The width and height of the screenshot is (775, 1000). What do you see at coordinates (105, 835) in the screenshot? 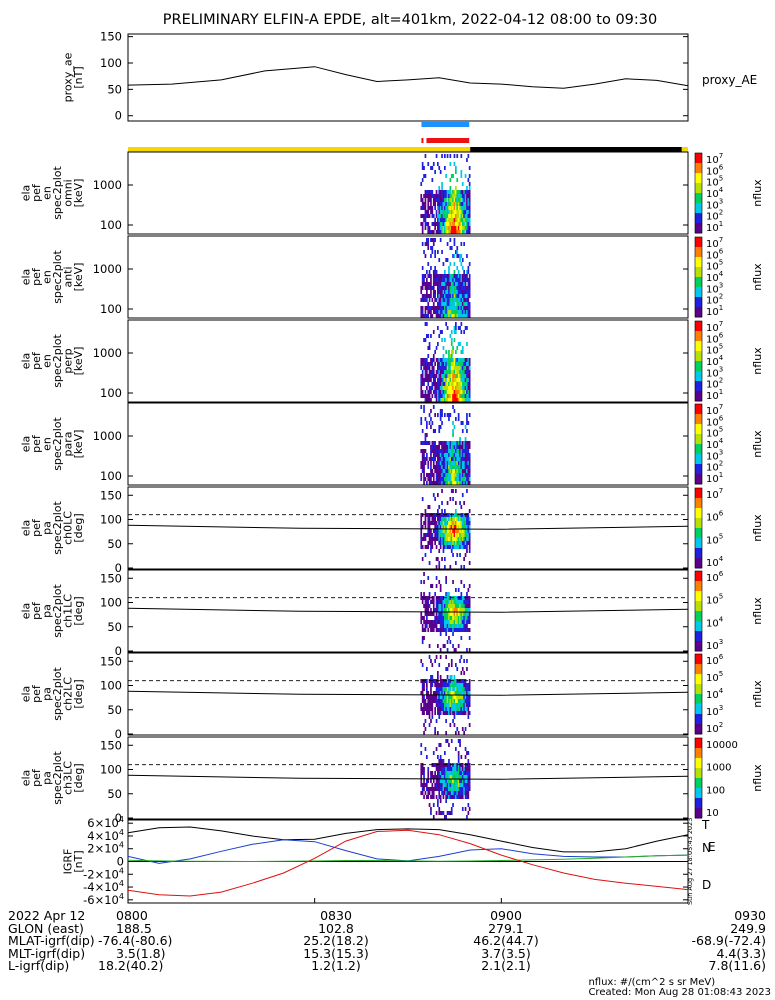
I see `y-tick-label: 4×104` at bounding box center [105, 835].